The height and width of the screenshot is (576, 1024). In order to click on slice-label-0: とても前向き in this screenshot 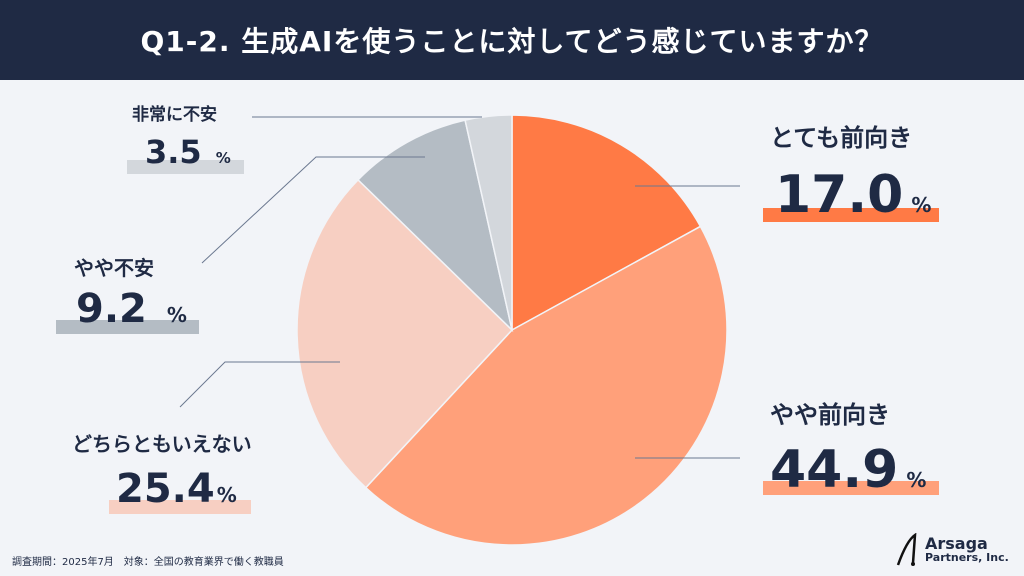, I will do `click(841, 138)`.